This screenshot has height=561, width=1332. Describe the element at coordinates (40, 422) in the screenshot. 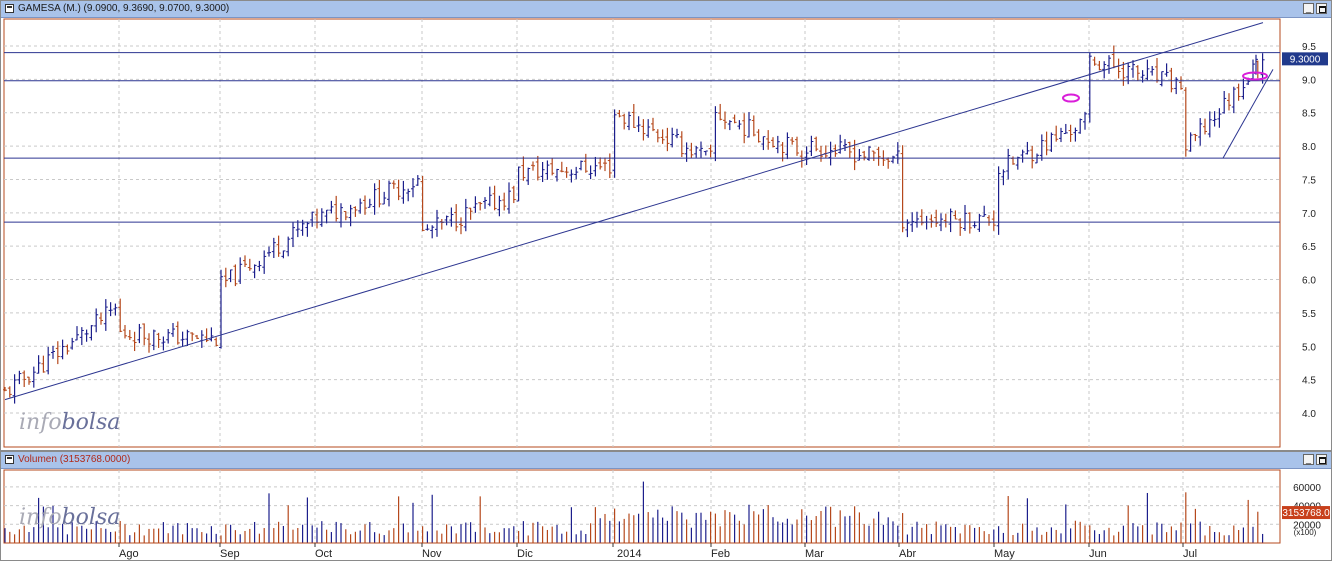

I see `watermark-part1: info` at that location.